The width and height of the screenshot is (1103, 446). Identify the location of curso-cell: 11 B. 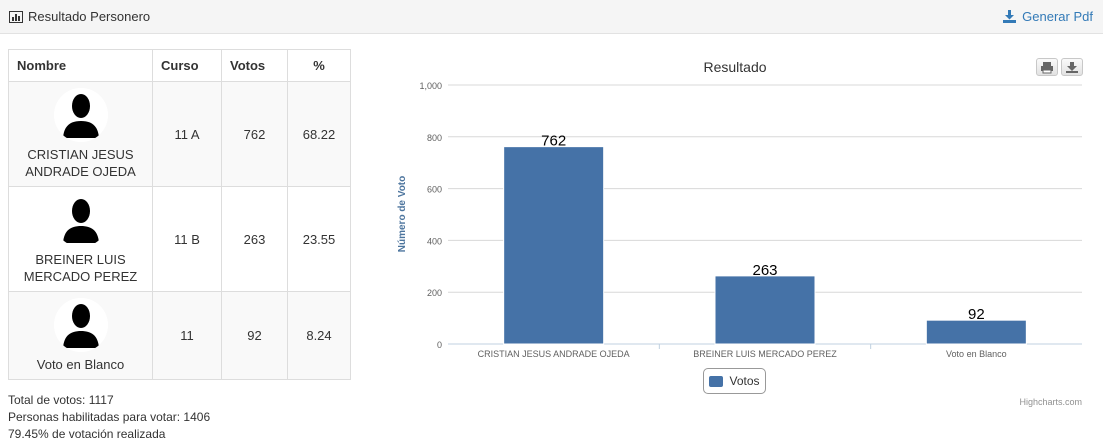
(187, 239).